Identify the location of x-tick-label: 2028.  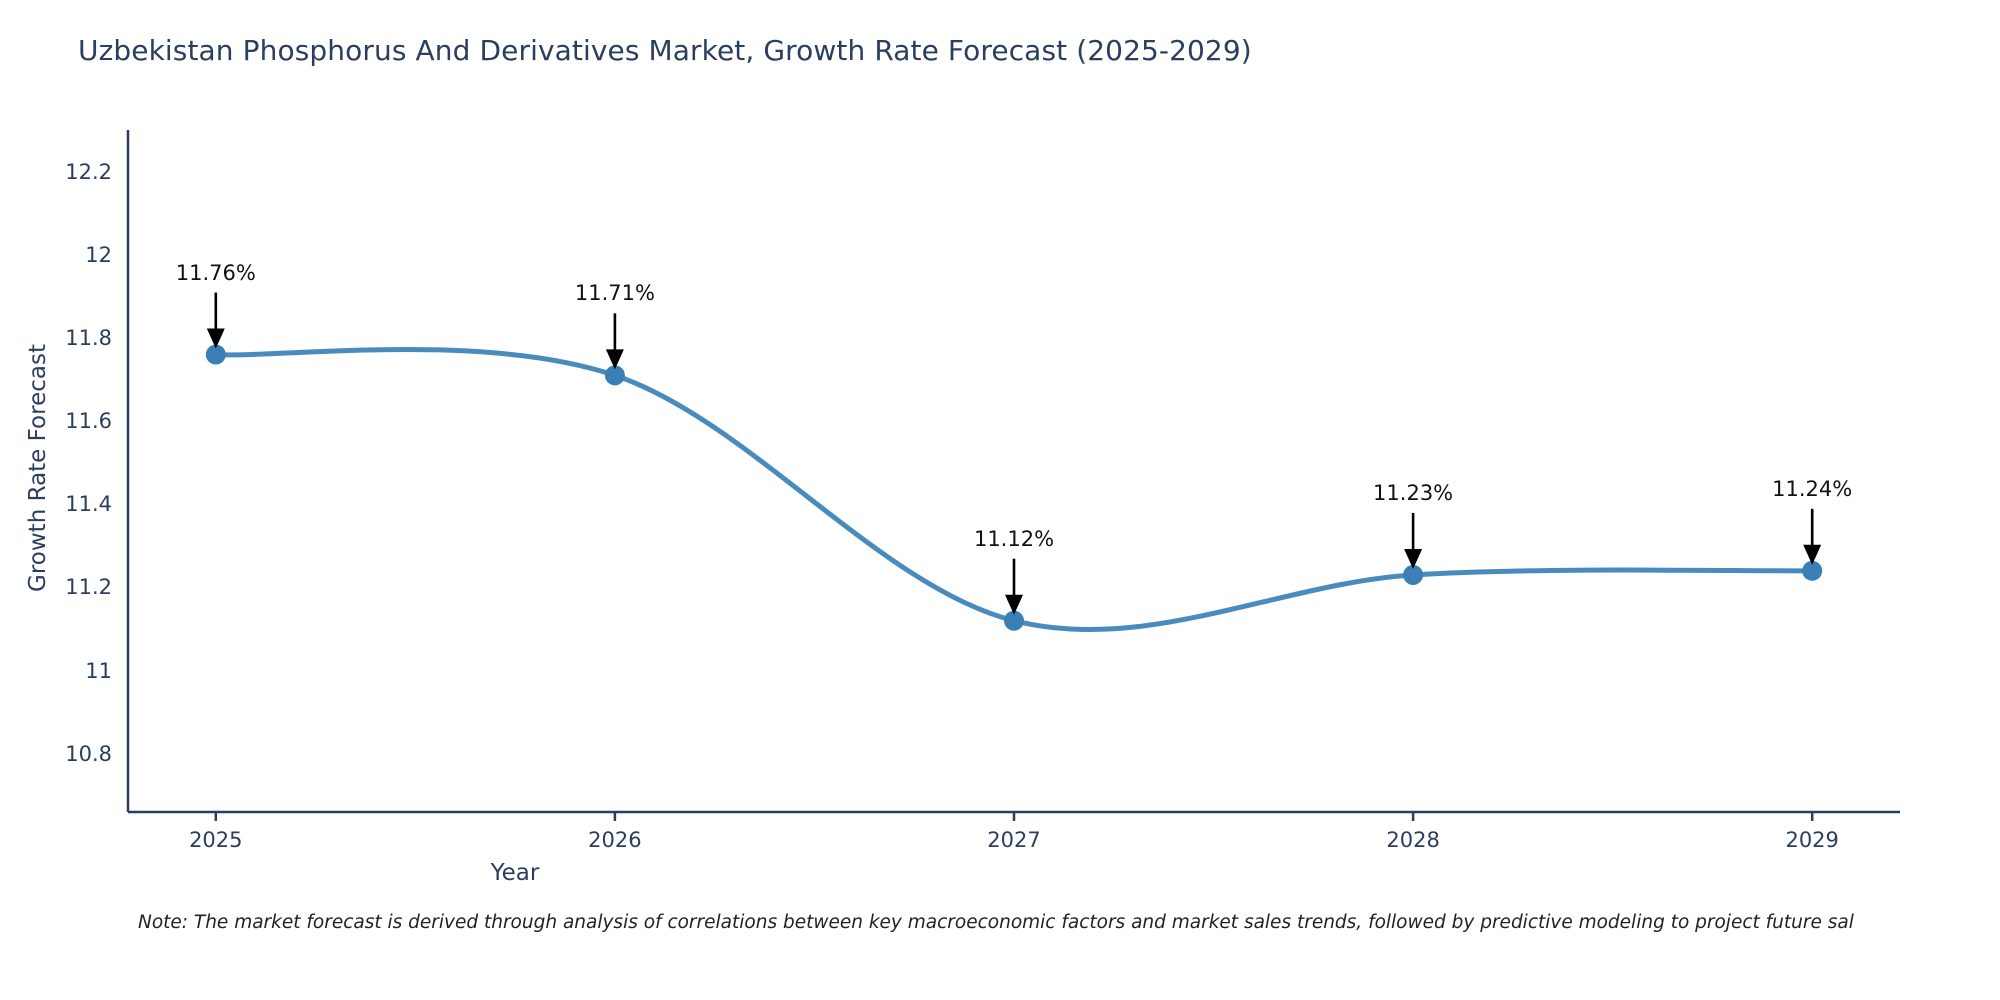
(1413, 840).